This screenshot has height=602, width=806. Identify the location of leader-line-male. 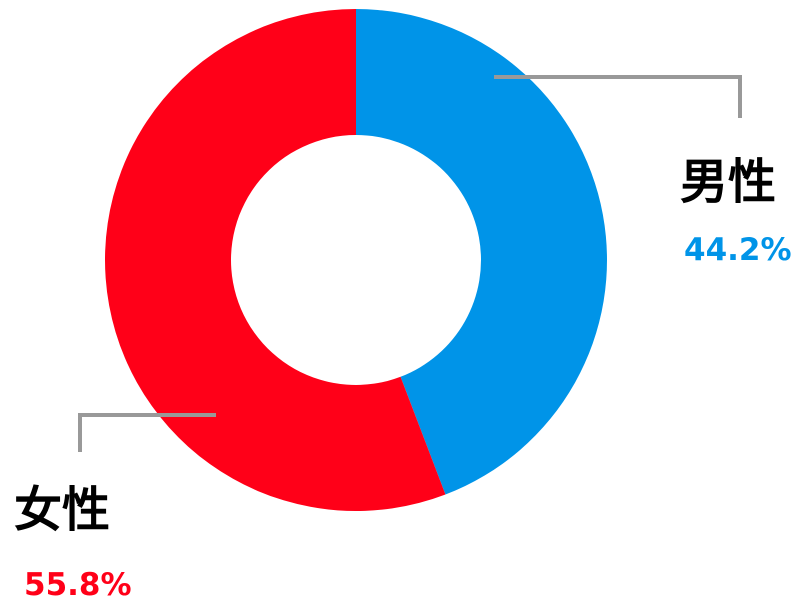
(618, 96).